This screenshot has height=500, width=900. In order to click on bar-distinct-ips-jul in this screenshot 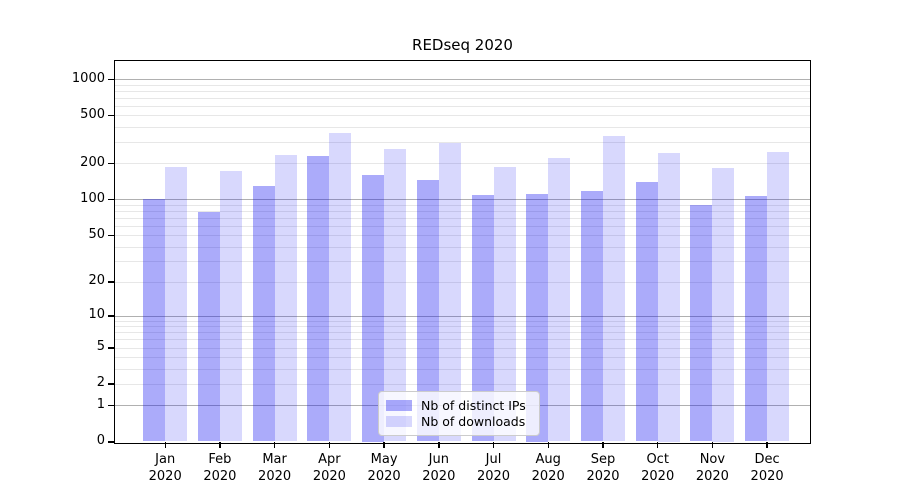, I will do `click(482, 318)`.